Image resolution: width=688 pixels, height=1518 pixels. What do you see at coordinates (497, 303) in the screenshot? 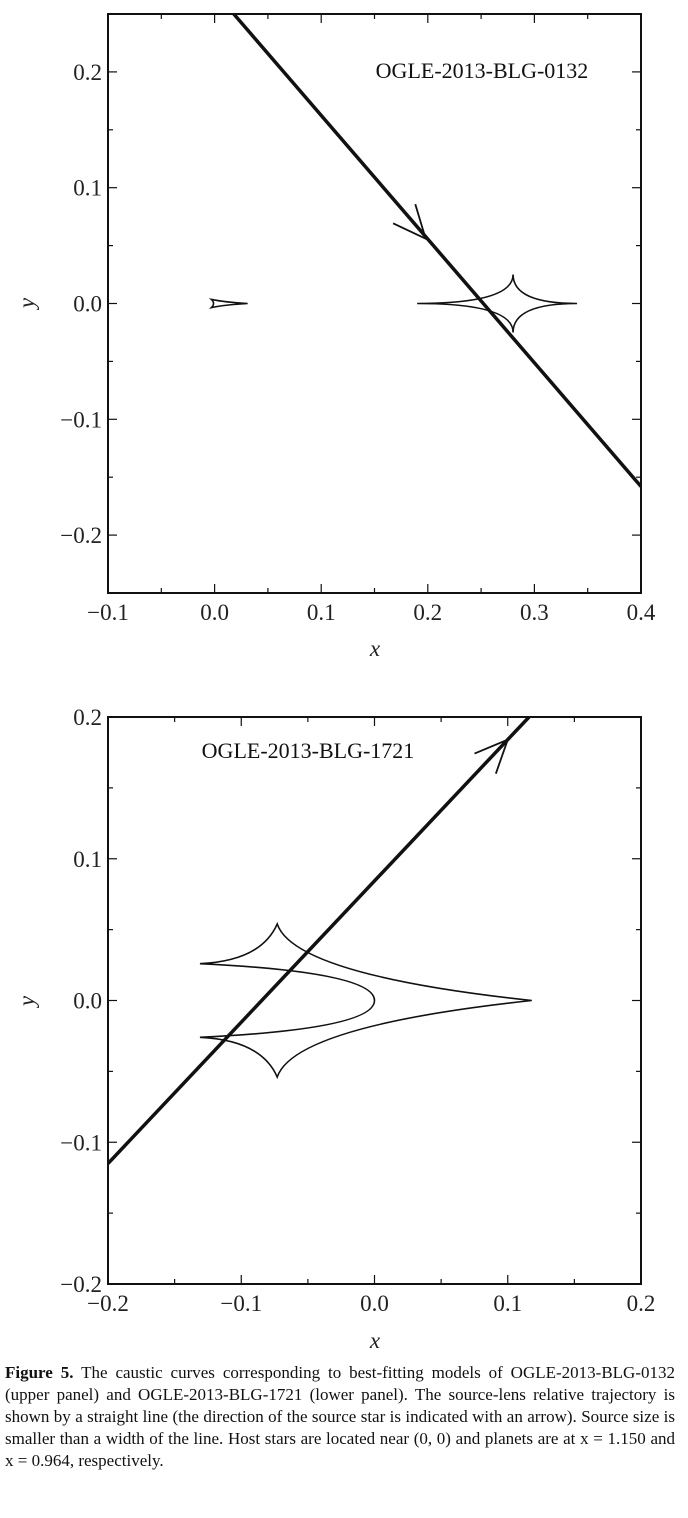
I see `upper-panel-planetary-caustic` at bounding box center [497, 303].